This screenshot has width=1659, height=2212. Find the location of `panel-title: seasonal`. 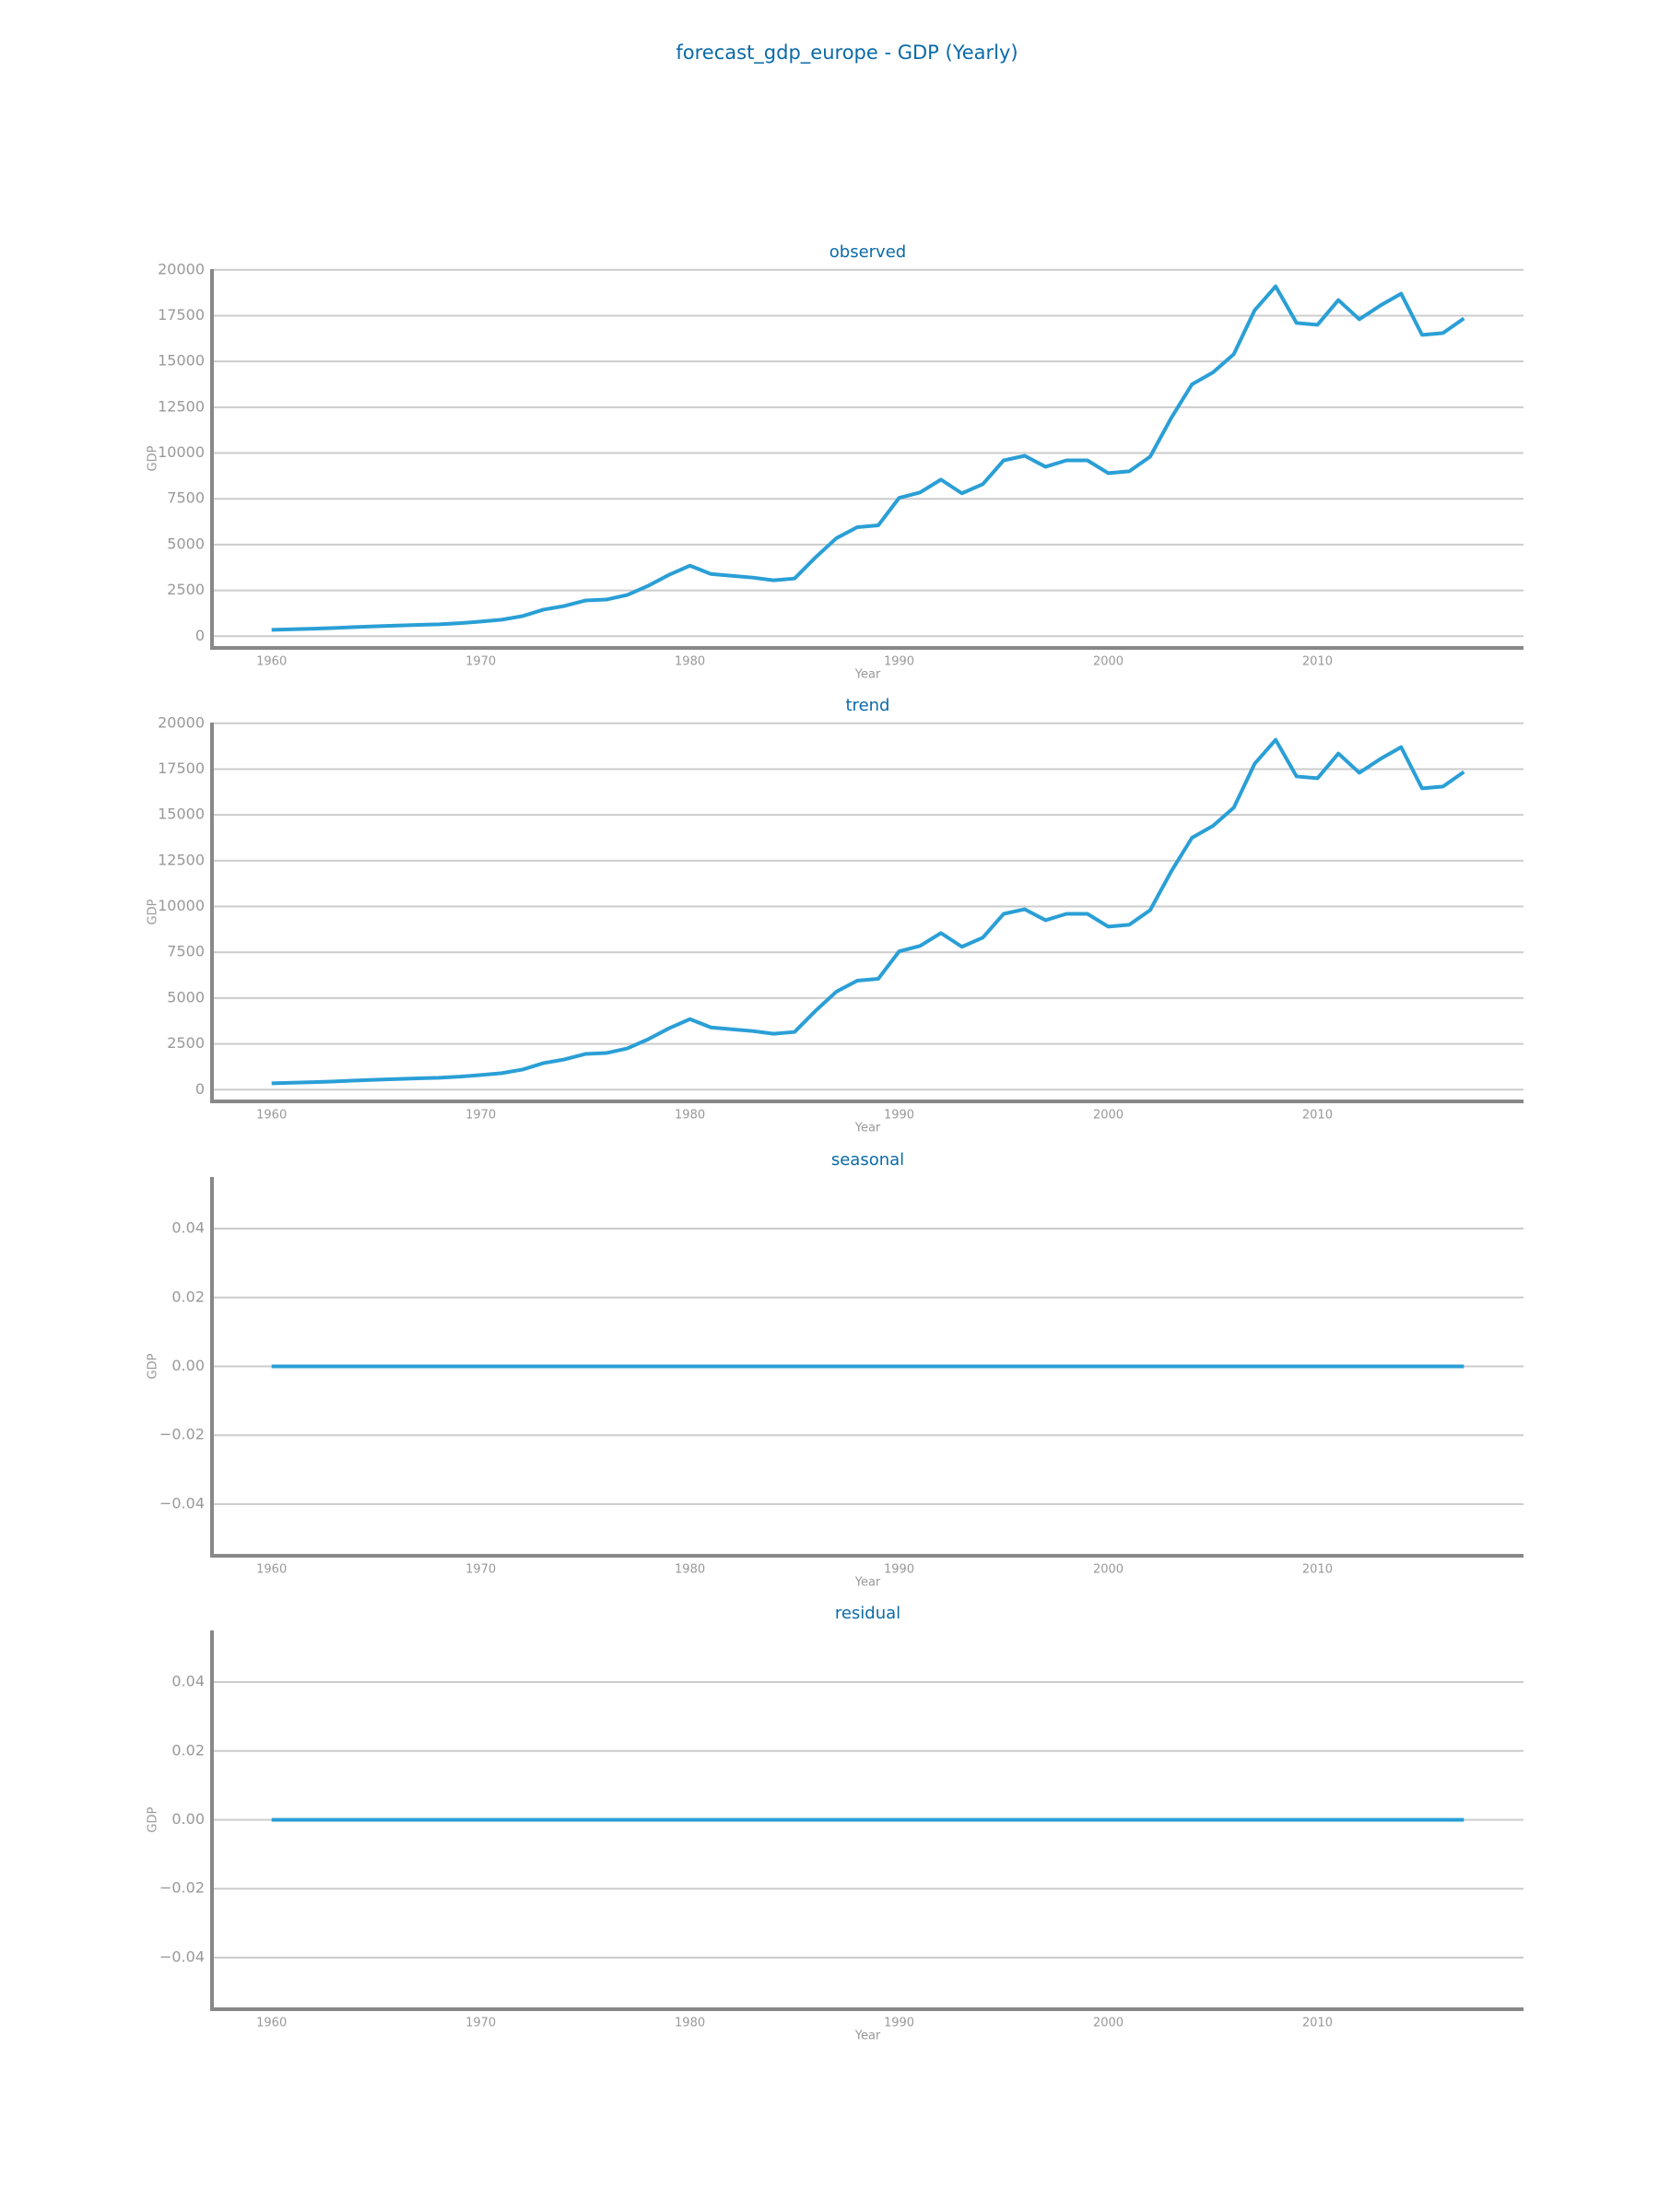

panel-title: seasonal is located at coordinates (867, 1160).